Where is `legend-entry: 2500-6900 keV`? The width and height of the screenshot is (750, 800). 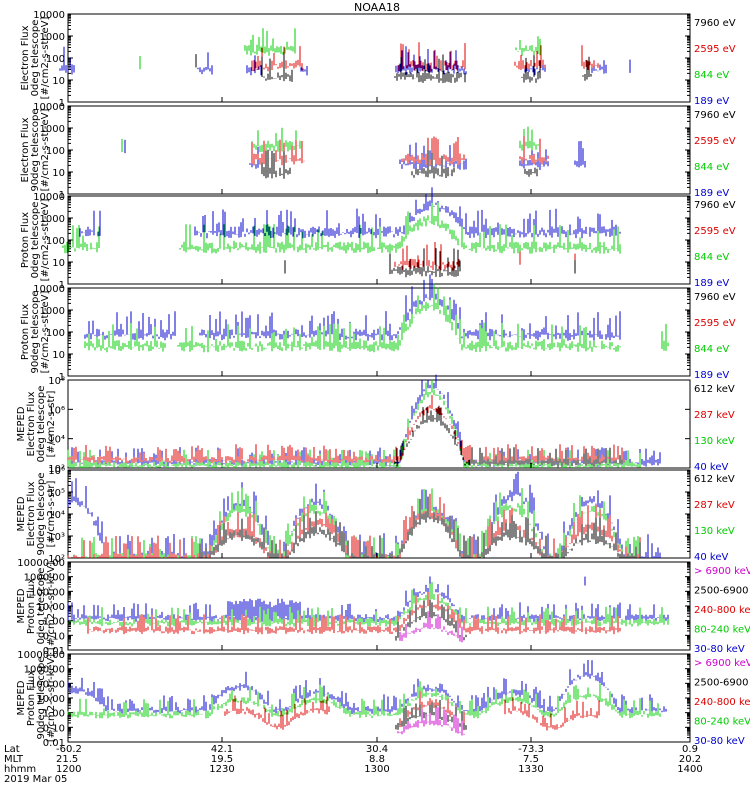
legend-entry: 2500-6900 keV is located at coordinates (722, 591).